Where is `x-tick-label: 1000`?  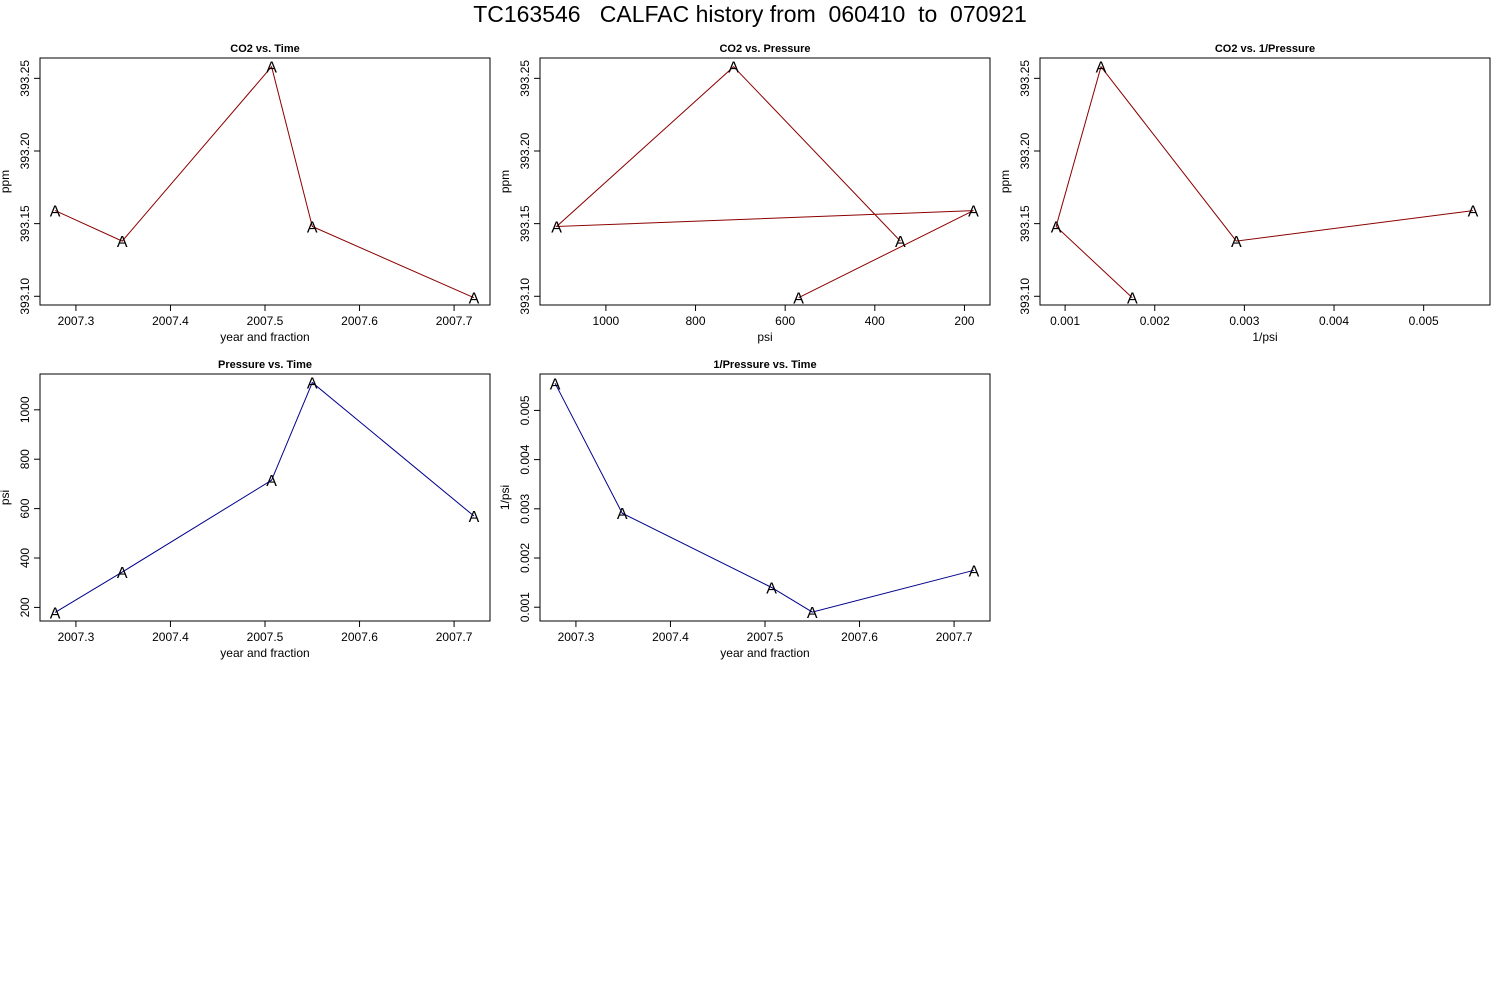 x-tick-label: 1000 is located at coordinates (606, 321).